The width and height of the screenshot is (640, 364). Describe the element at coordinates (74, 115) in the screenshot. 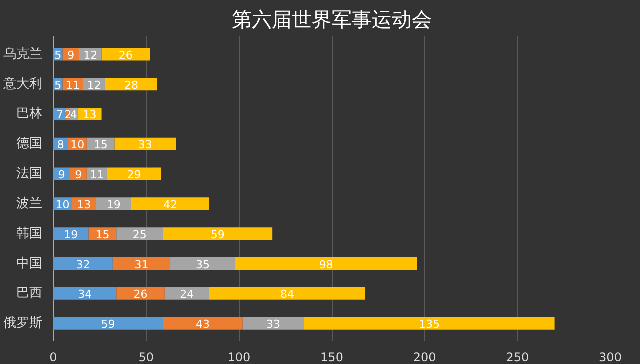

I see `data-label: 4` at that location.